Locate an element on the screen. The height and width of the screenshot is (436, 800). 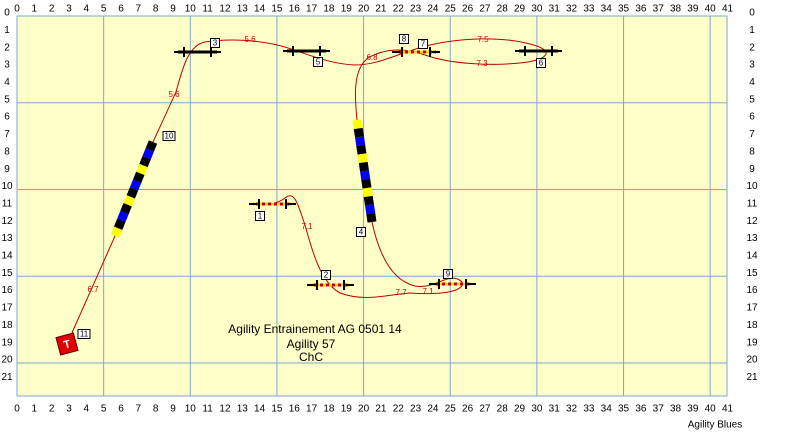
y-label: 4 is located at coordinates (7, 82).